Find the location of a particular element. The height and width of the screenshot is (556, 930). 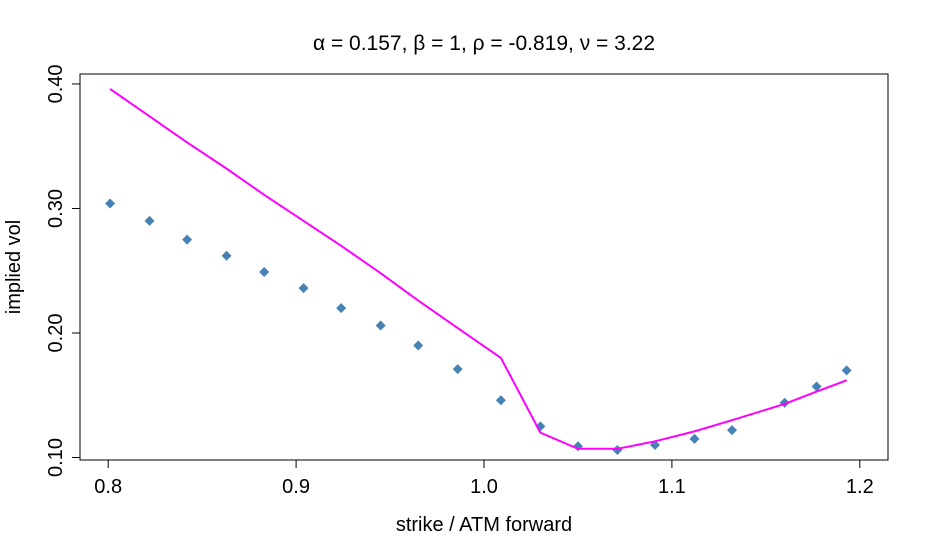

x-axis-title: strike / ATM forward is located at coordinates (484, 525).